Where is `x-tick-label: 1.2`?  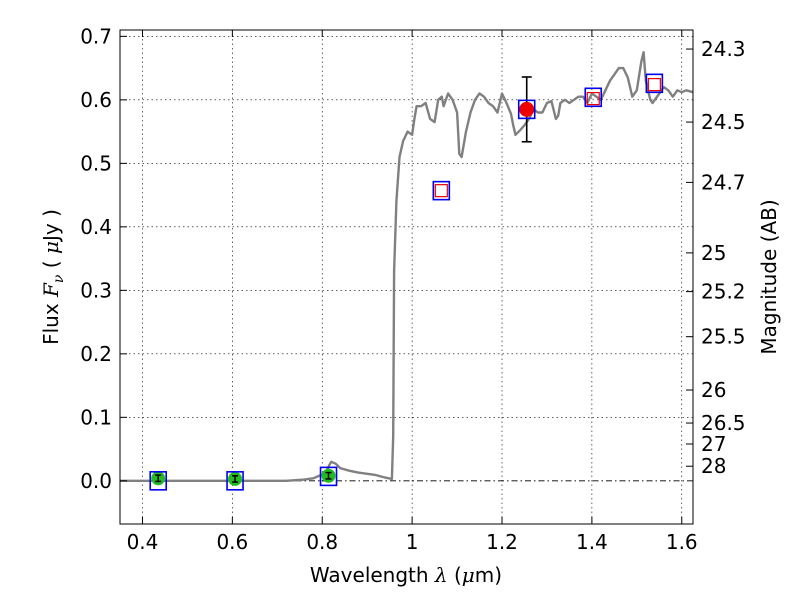
x-tick-label: 1.2 is located at coordinates (502, 542).